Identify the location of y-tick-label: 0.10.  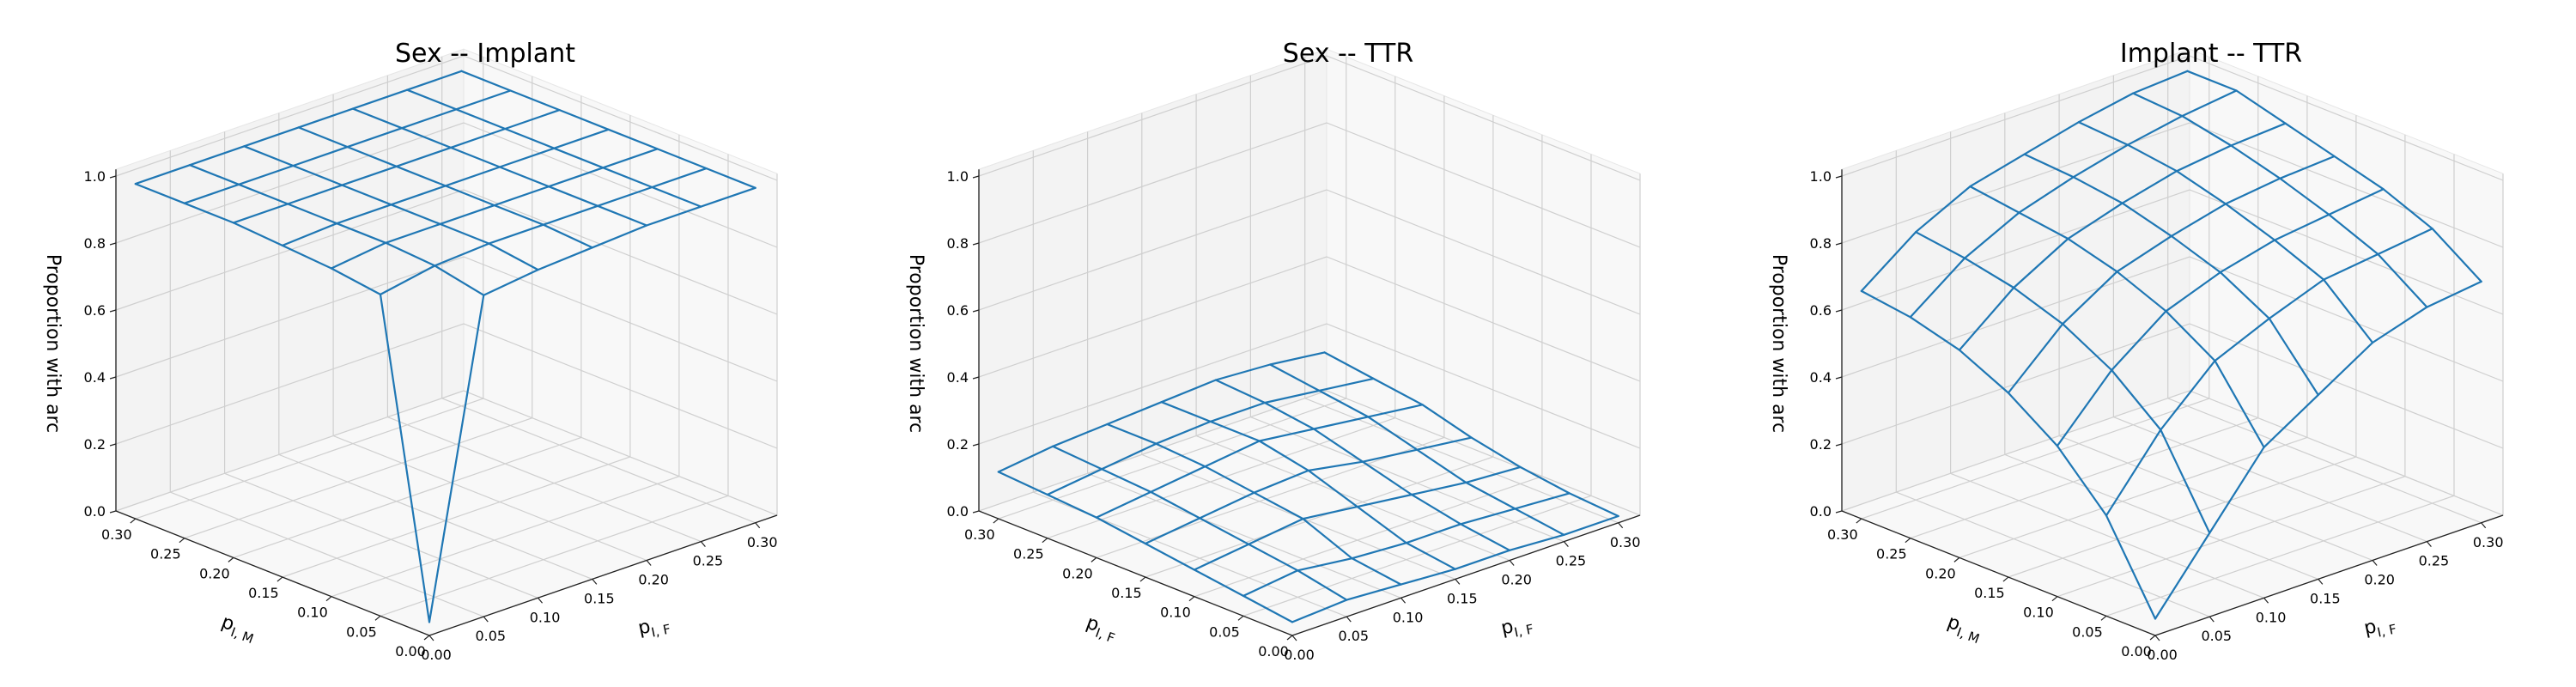
(1175, 613).